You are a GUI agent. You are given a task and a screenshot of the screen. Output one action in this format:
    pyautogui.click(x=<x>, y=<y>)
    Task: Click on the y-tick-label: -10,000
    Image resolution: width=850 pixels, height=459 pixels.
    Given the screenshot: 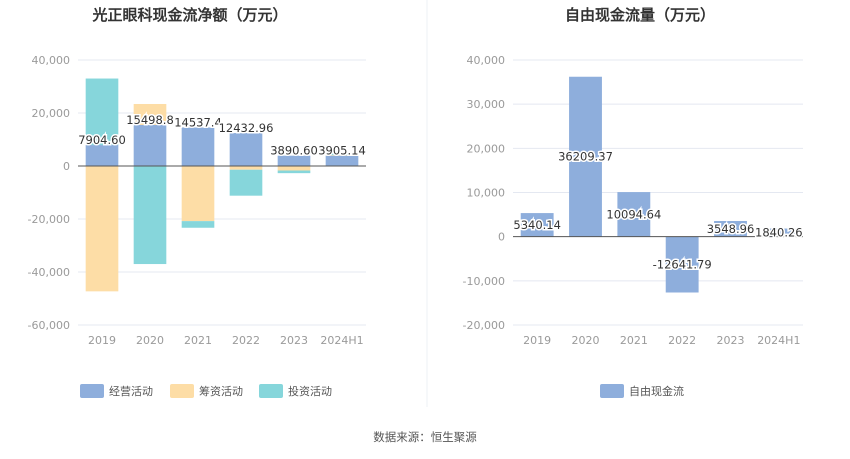 What is the action you would take?
    pyautogui.click(x=484, y=281)
    